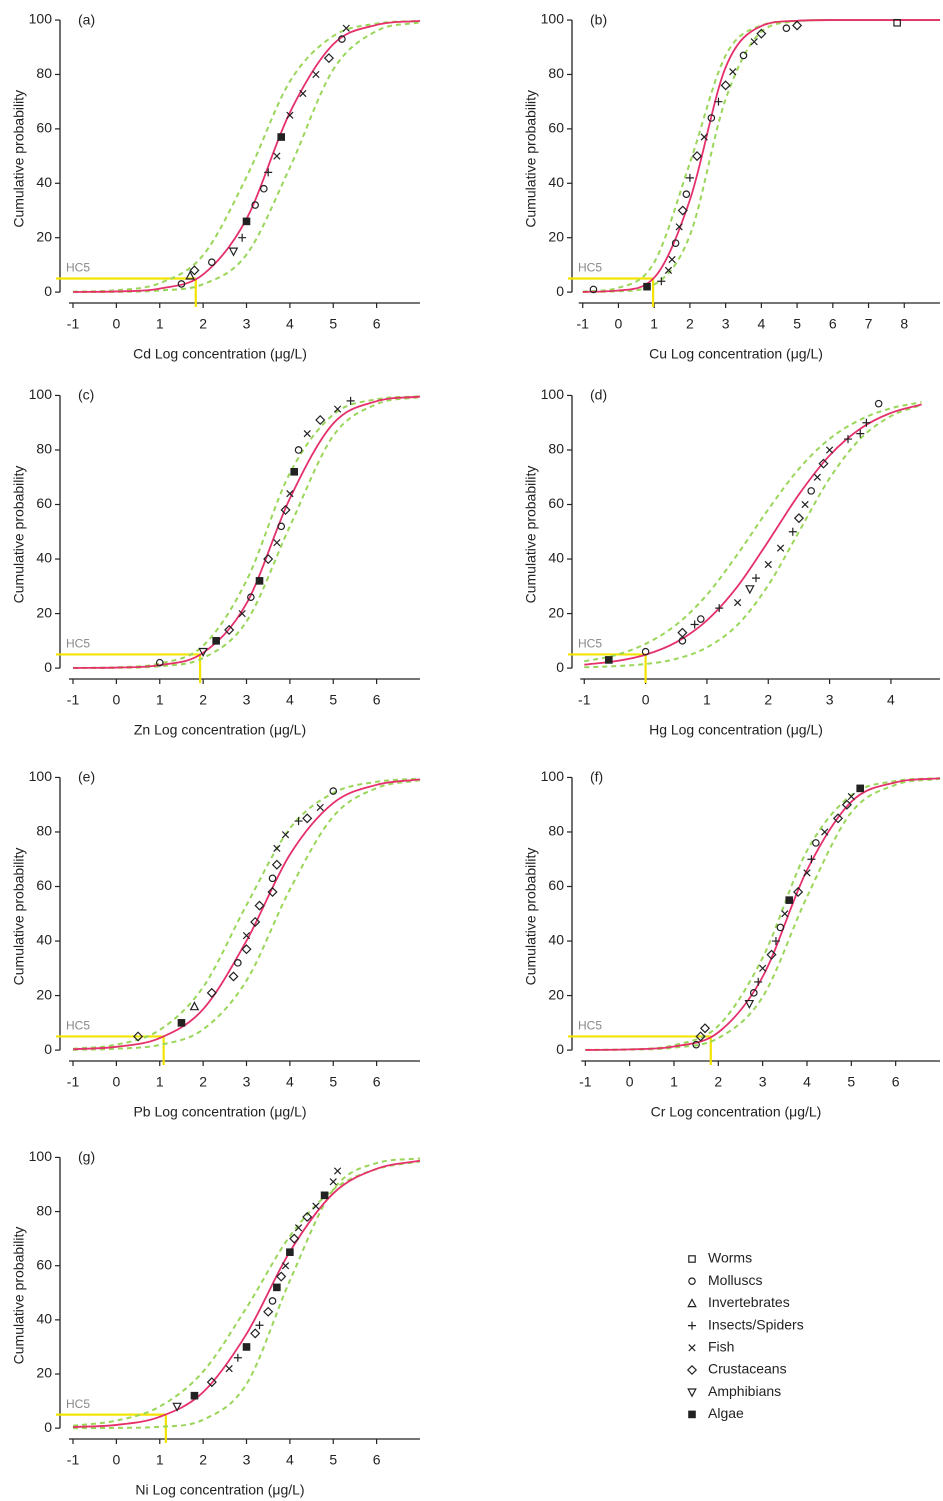  Describe the element at coordinates (747, 1369) in the screenshot. I see `legend-label: Crustaceans` at that location.